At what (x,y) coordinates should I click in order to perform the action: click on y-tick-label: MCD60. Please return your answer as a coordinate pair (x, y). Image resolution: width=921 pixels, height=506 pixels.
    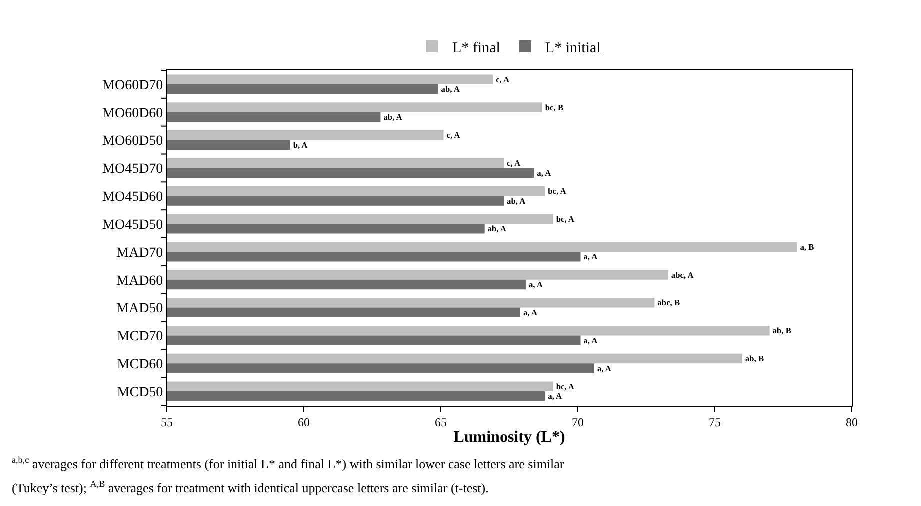
    Looking at the image, I should click on (140, 365).